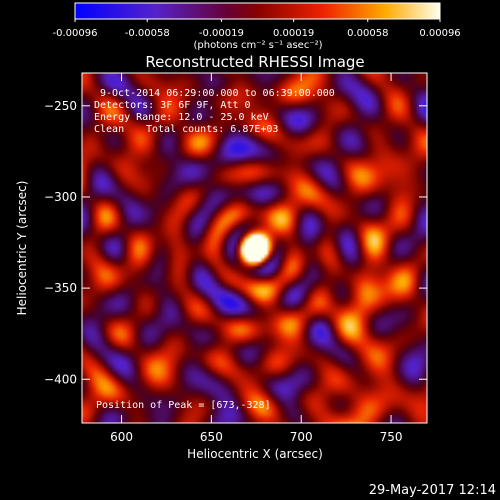  Describe the element at coordinates (109, 129) in the screenshot. I see `annotation-method: Clean` at that location.